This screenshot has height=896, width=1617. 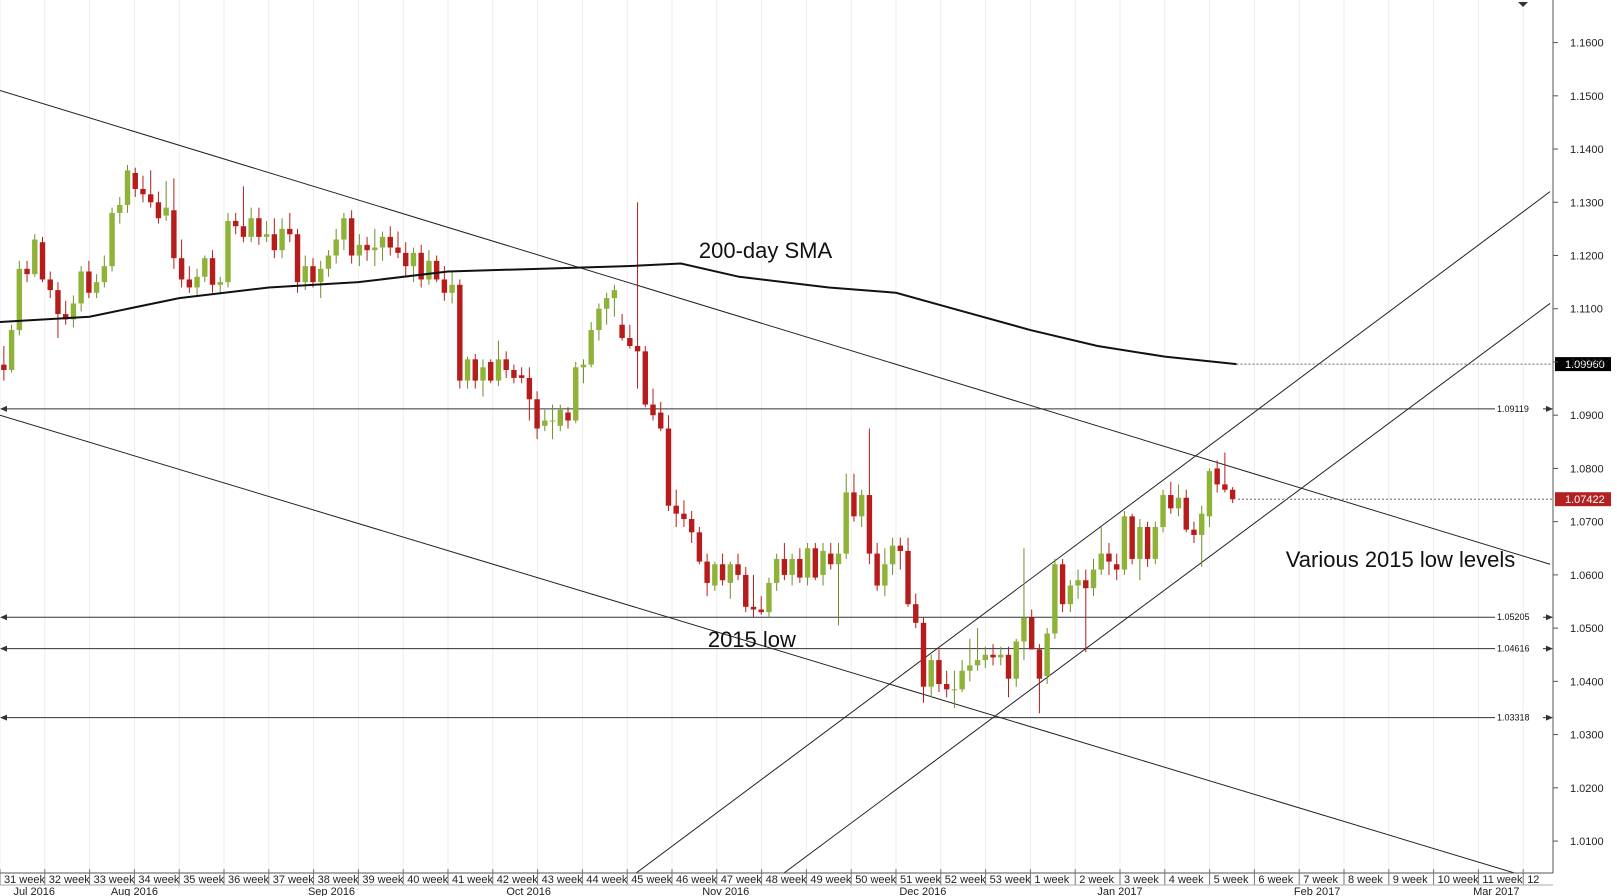 What do you see at coordinates (1513, 617) in the screenshot?
I see `level-label: 1.05205` at bounding box center [1513, 617].